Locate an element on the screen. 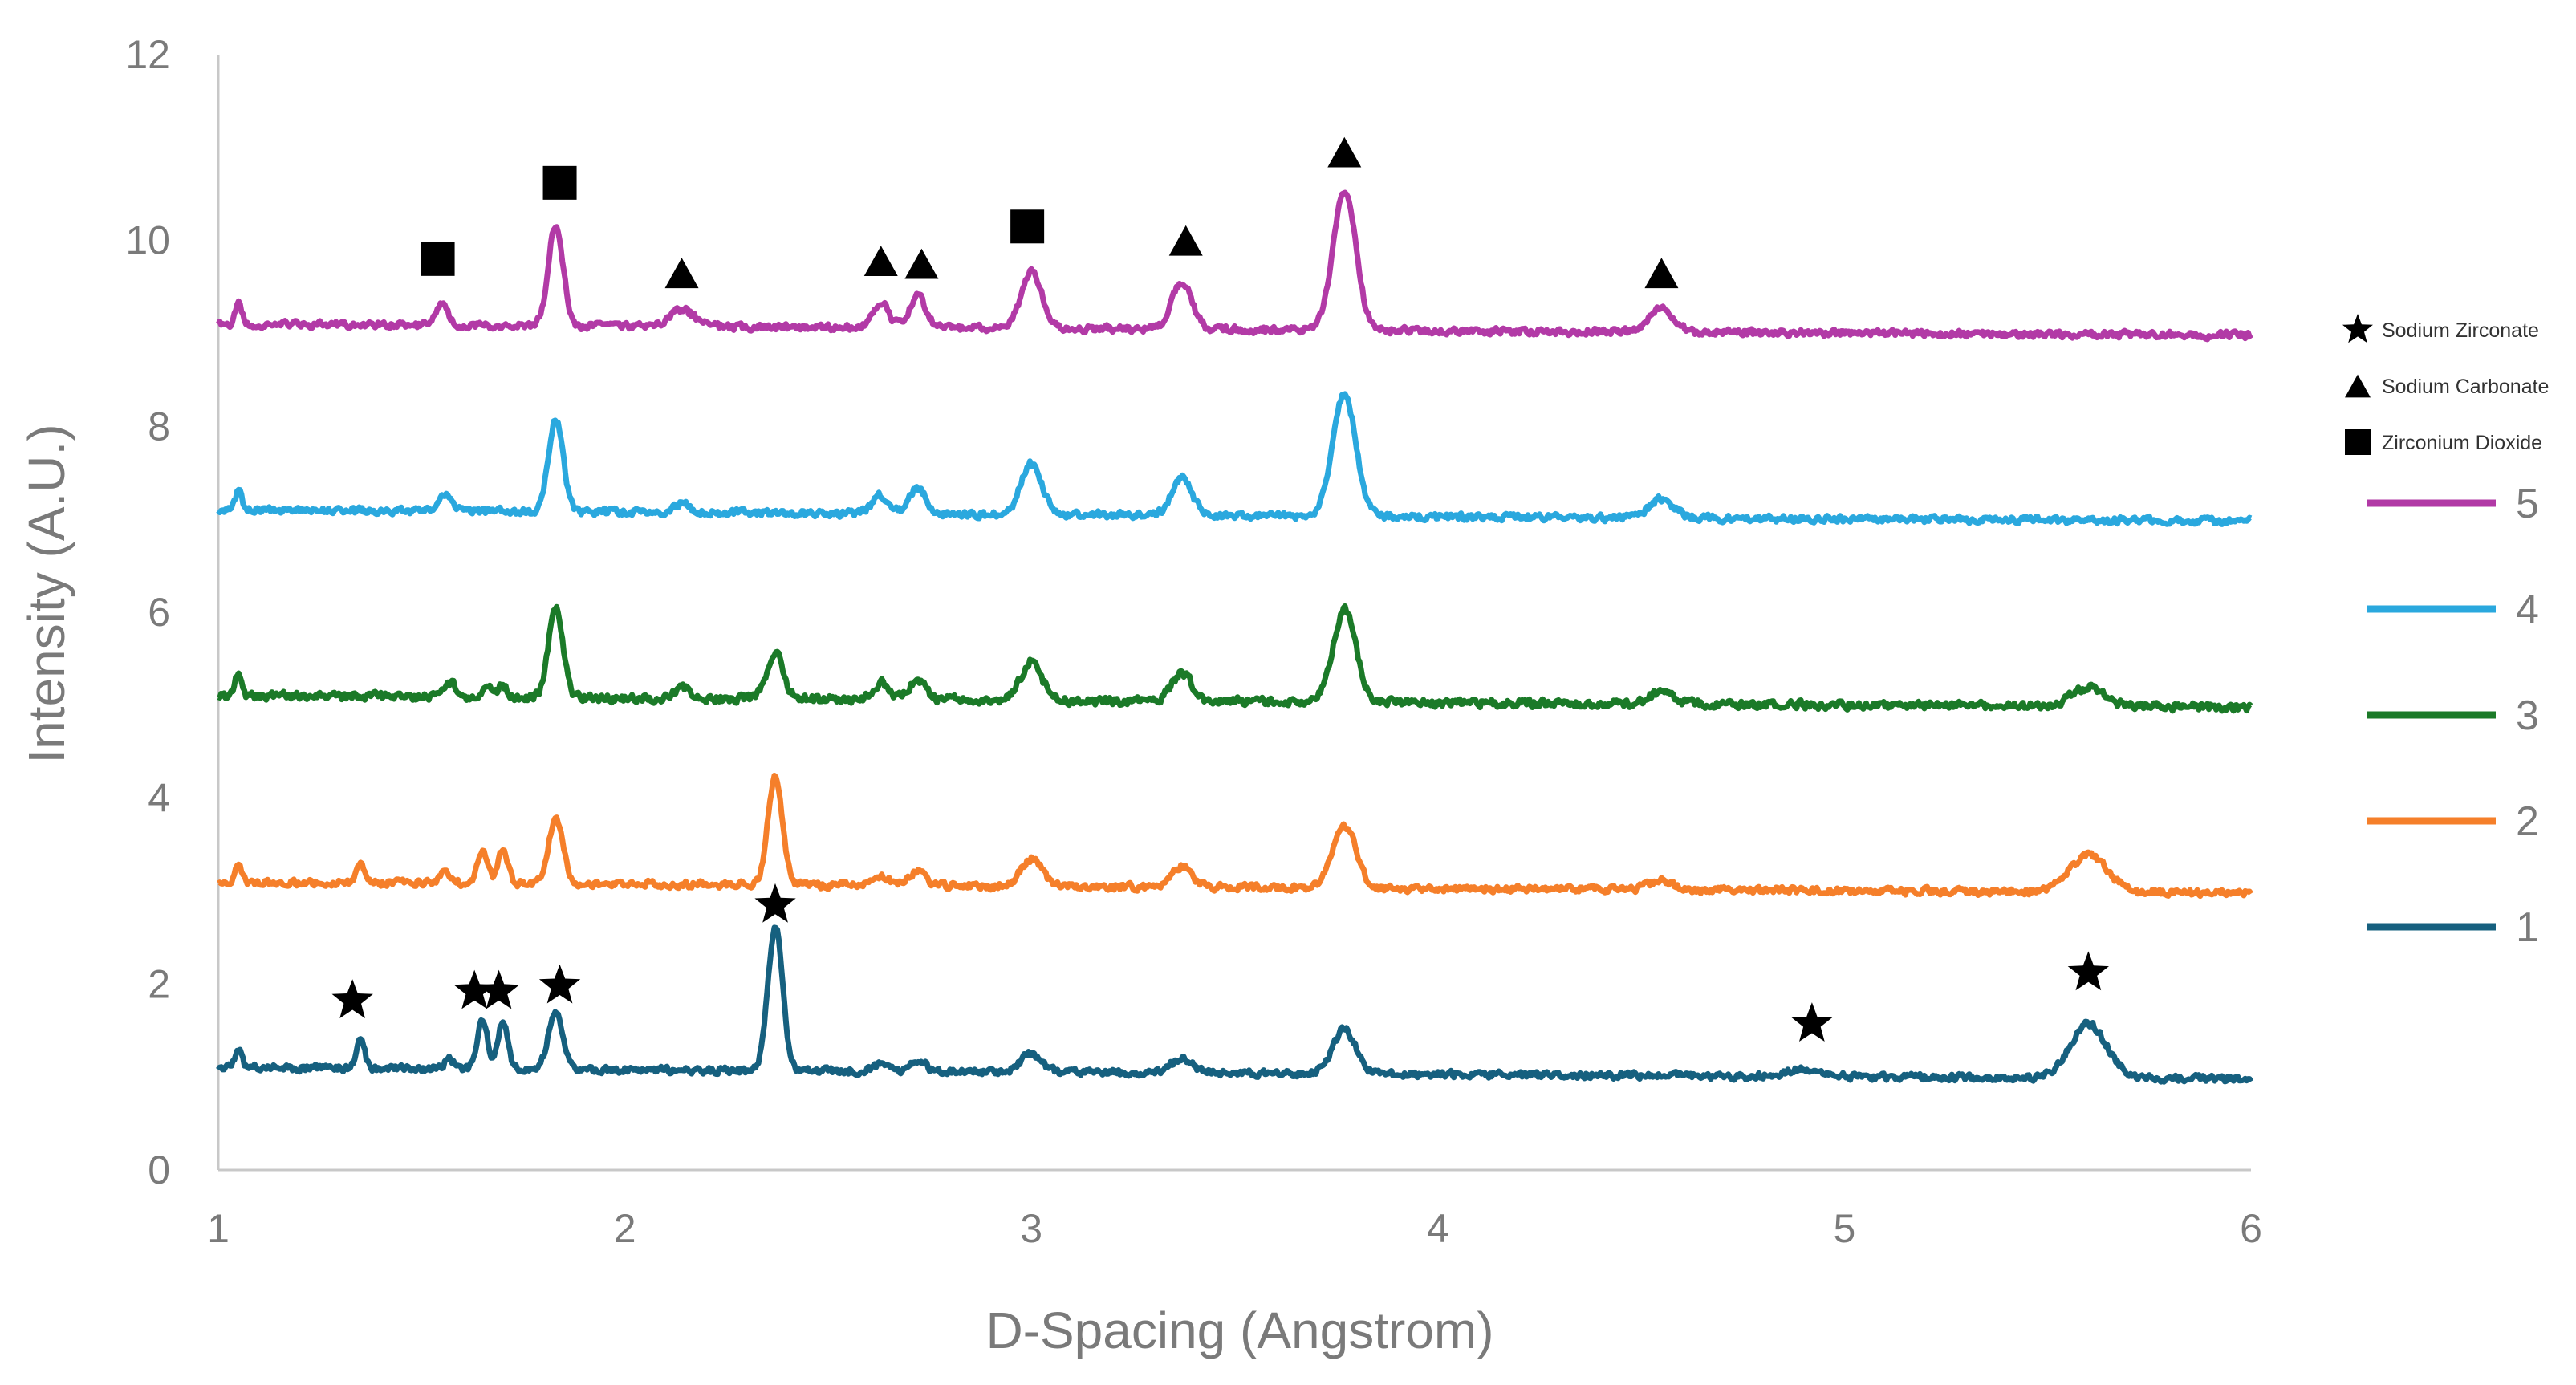 The image size is (2576, 1385). legend-series-label: 4 is located at coordinates (2528, 610).